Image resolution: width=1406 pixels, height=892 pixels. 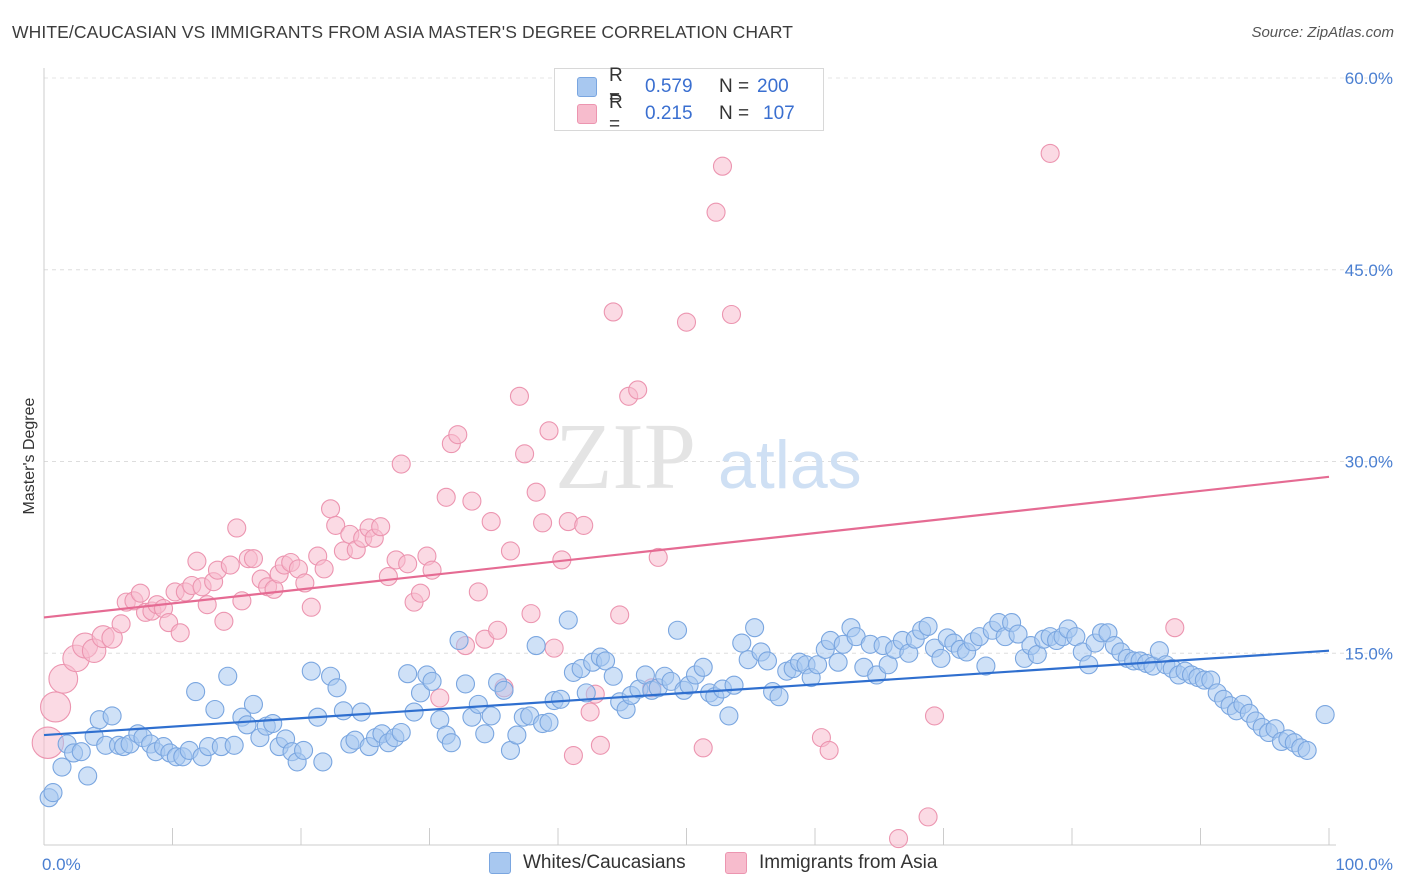 I want to click on bottom-legend: Whites/Caucasians Immigrants from Asia, so click(x=703, y=864).